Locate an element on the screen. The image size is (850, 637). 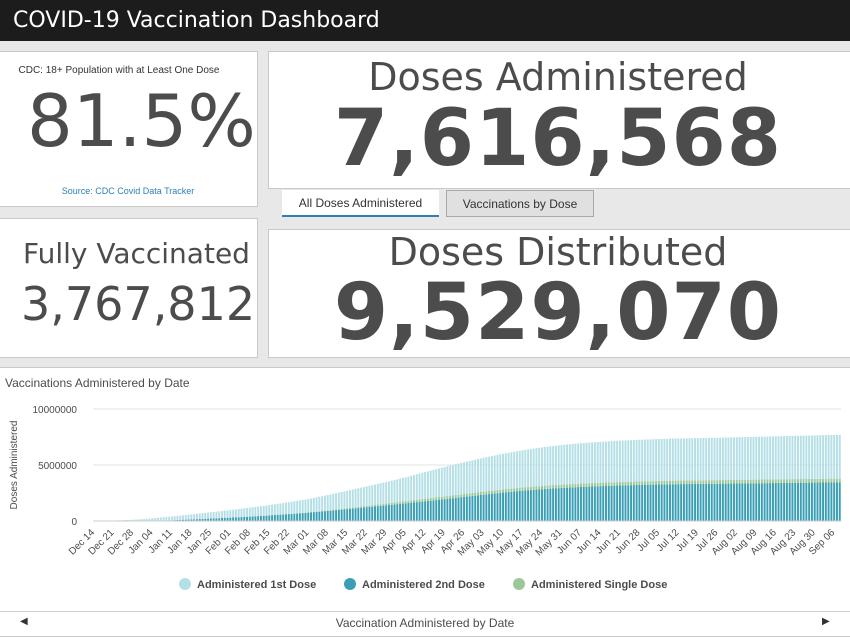
cdc-population-value: 81.5% is located at coordinates (141, 121).